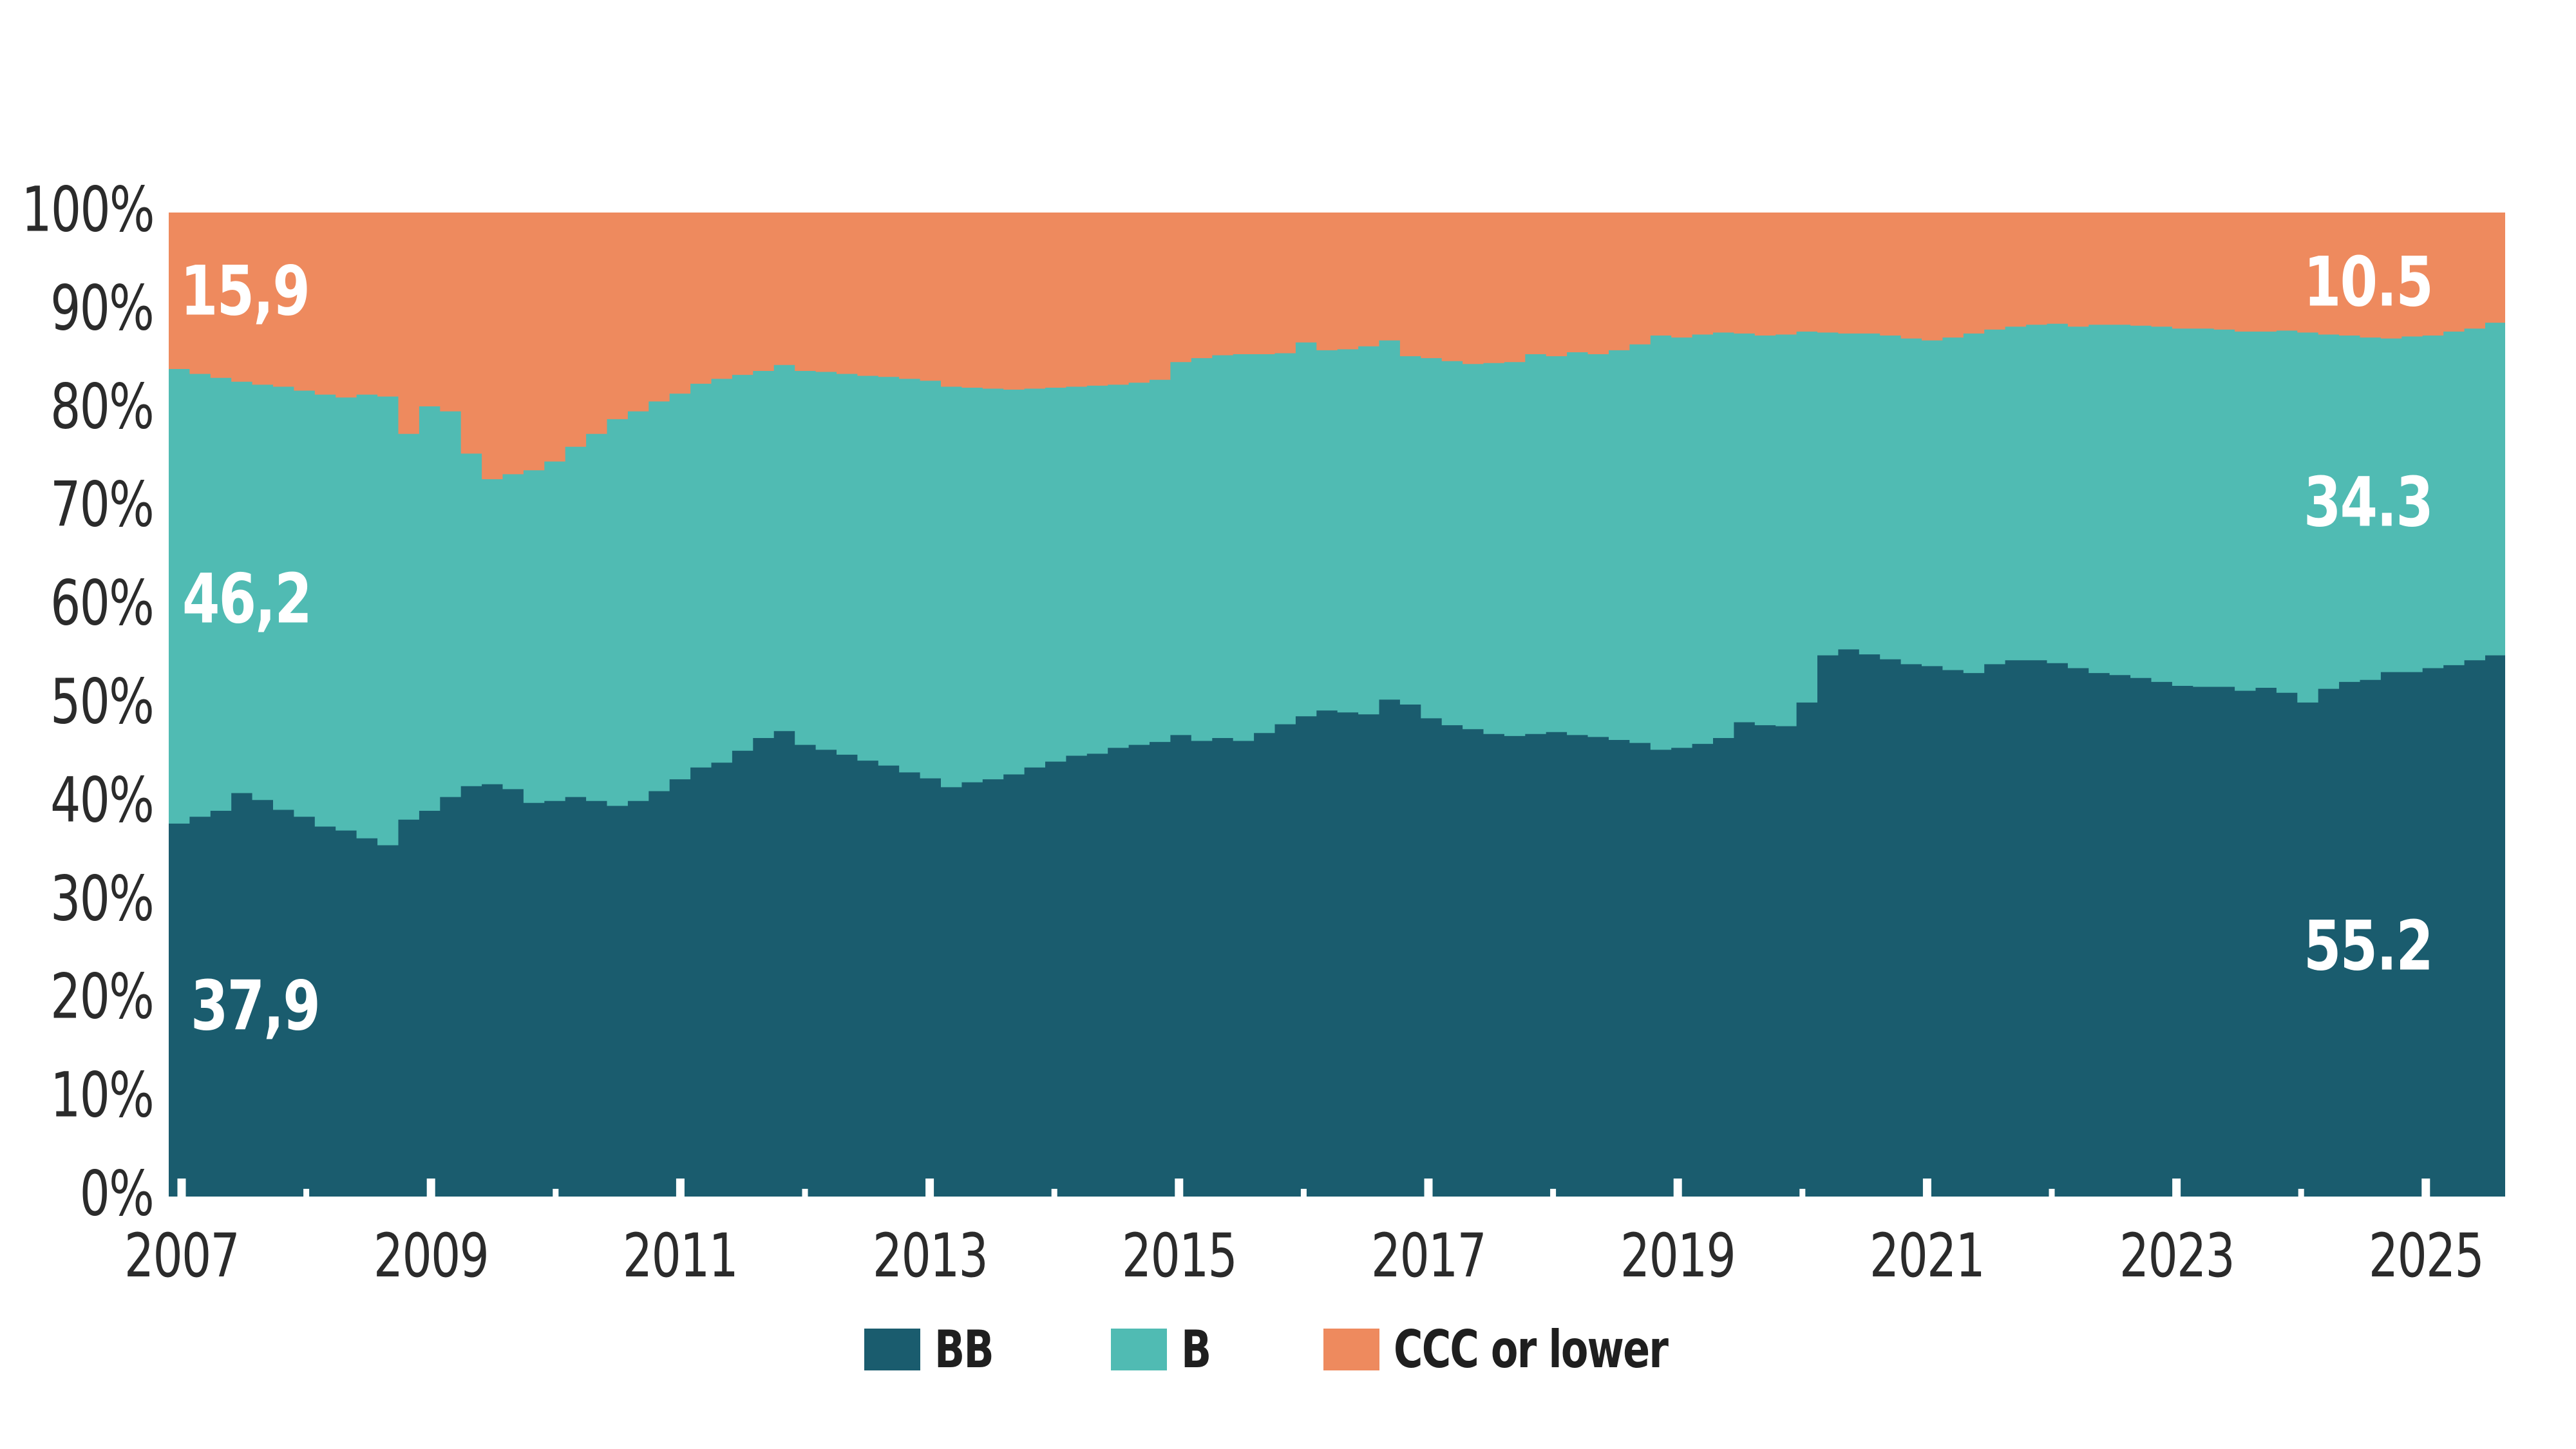  Describe the element at coordinates (103, 505) in the screenshot. I see `y-axis-label: 70%` at that location.